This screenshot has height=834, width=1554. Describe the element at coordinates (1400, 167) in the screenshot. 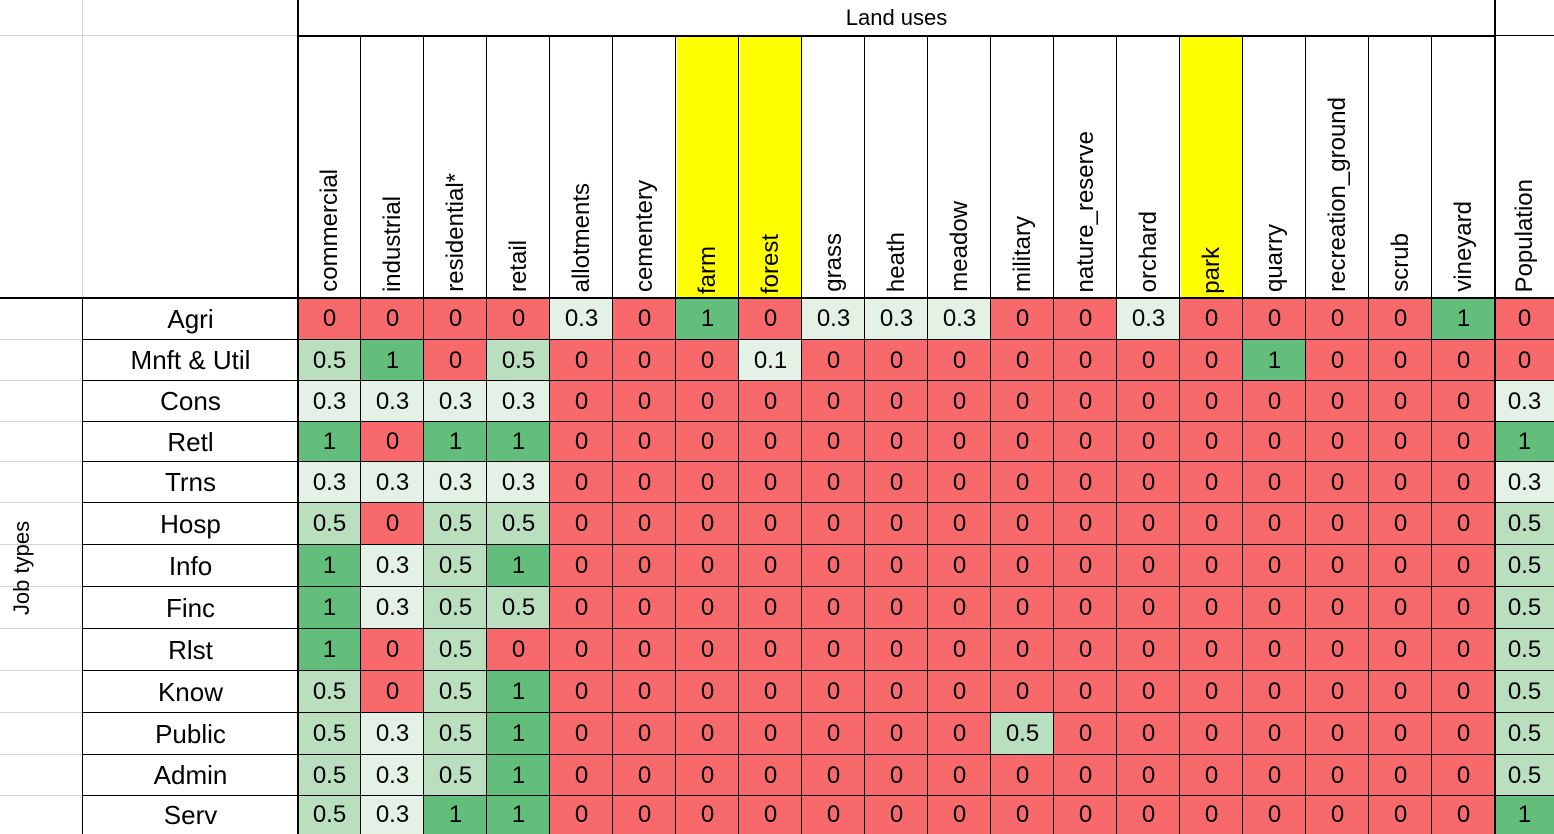

I see `column-header: scrub` at that location.